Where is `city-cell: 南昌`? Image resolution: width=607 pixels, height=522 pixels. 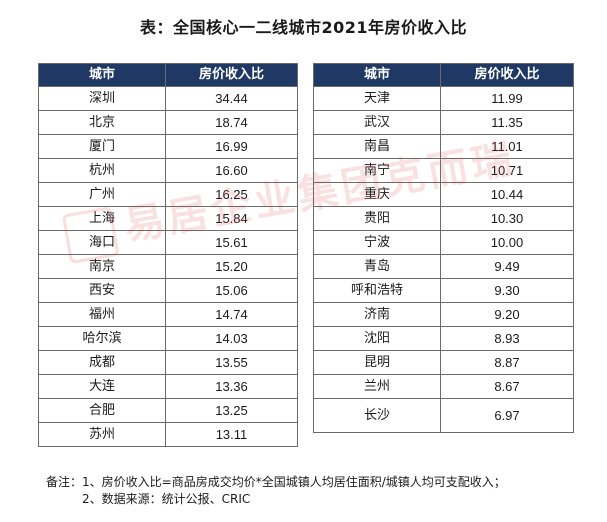 city-cell: 南昌 is located at coordinates (377, 146).